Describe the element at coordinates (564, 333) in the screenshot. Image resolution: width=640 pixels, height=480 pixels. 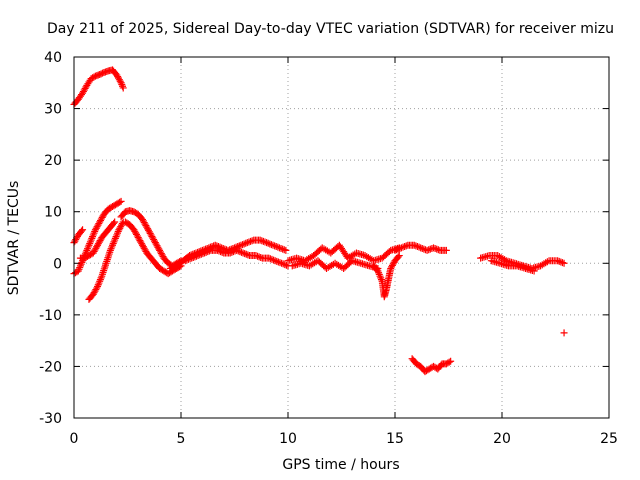
I see `series-outlier` at that location.